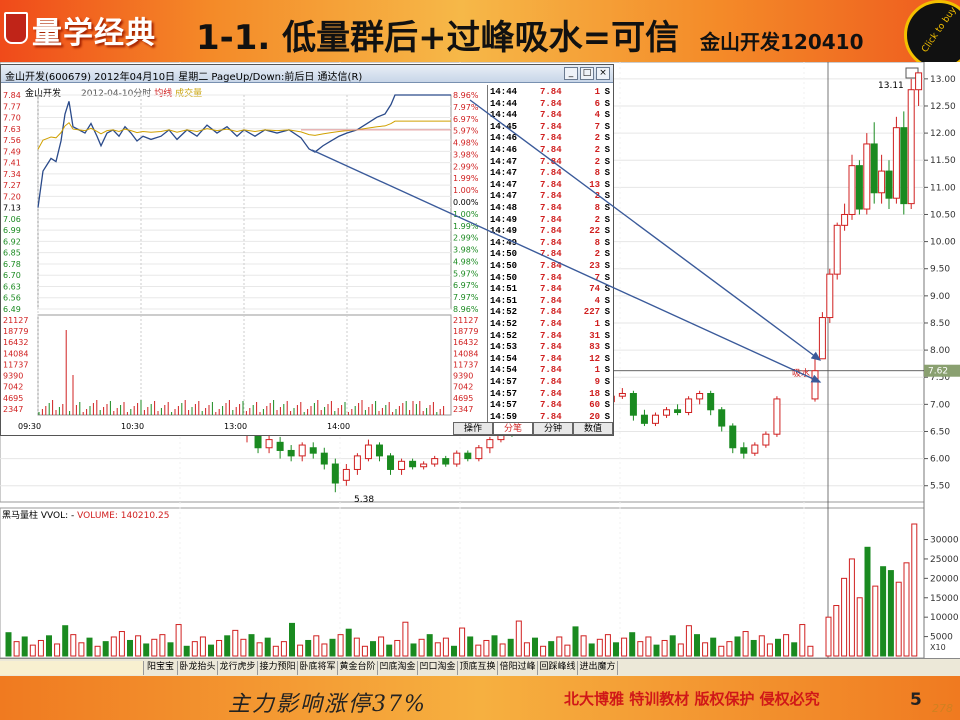  Describe the element at coordinates (932, 35) in the screenshot. I see `buy-badge: Click to buy` at that location.